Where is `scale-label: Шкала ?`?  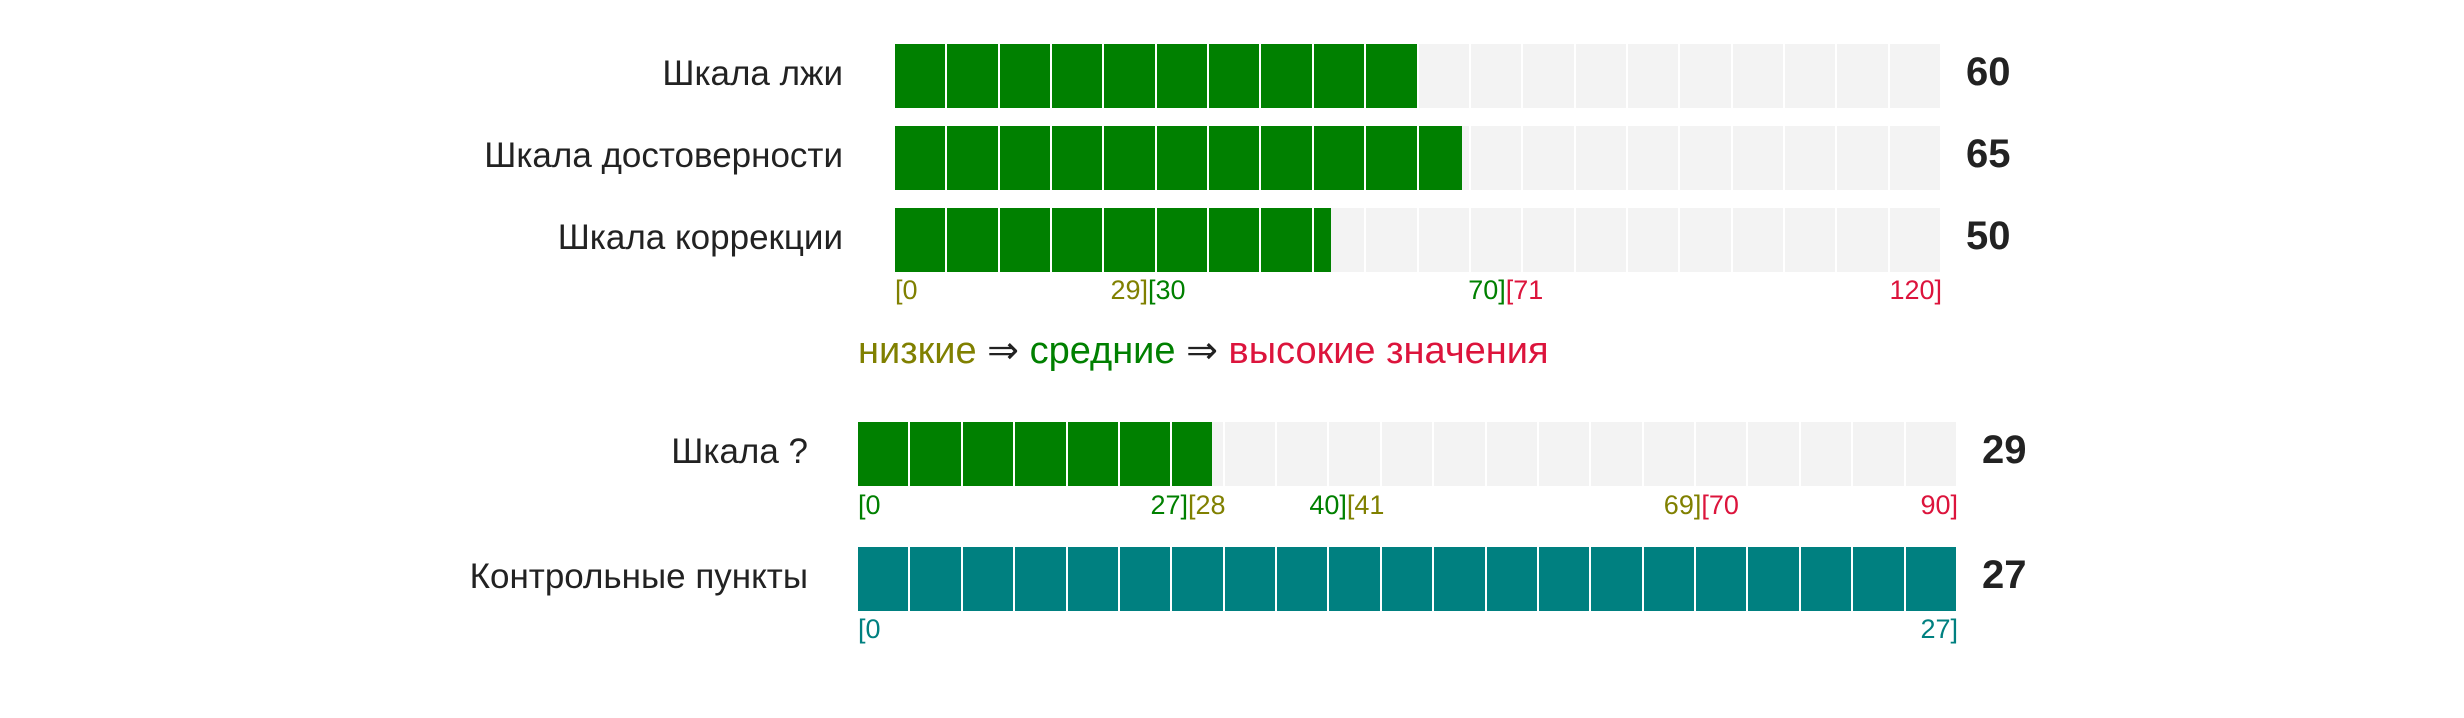 scale-label: Шкала ? is located at coordinates (739, 451).